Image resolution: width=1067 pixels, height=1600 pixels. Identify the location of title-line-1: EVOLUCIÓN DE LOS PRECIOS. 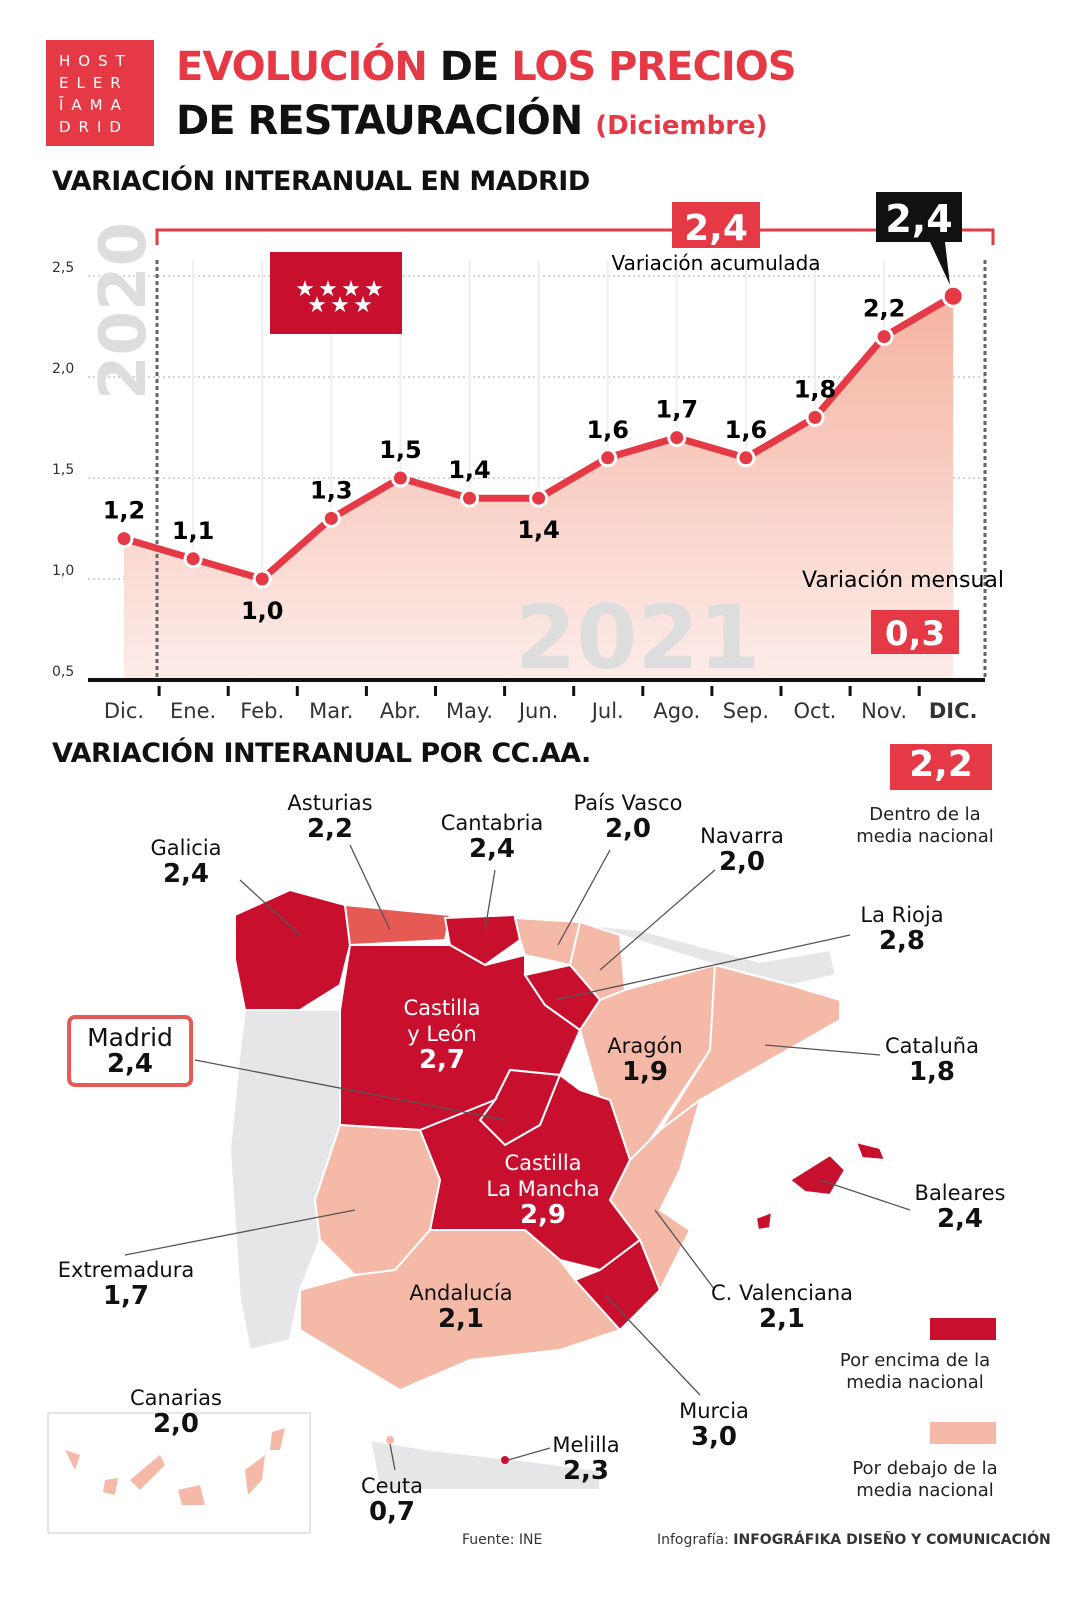
(486, 67).